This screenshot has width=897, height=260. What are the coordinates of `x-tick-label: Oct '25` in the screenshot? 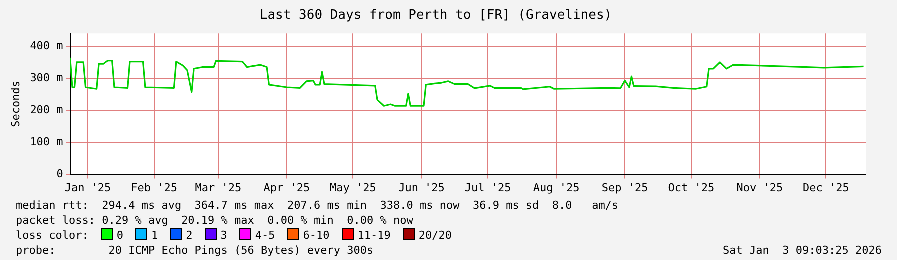 It's located at (691, 187).